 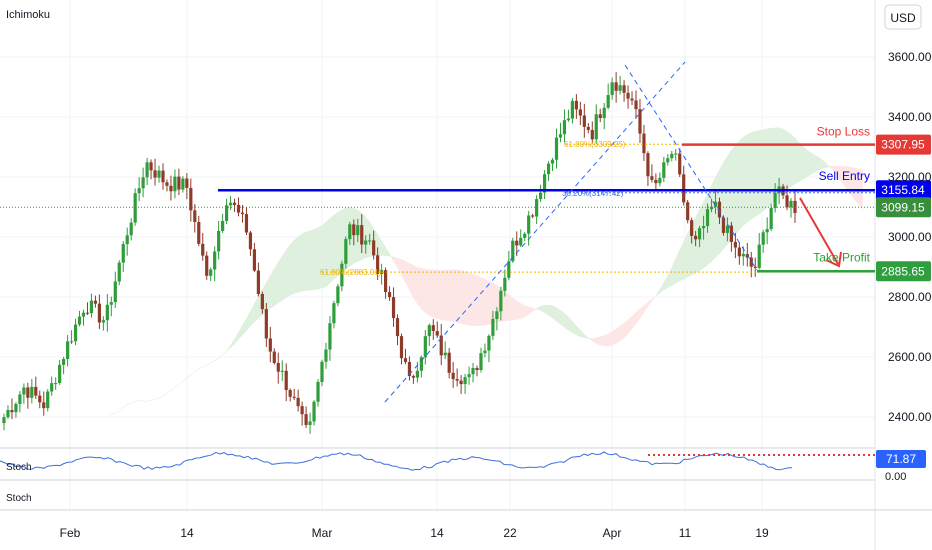 I want to click on time-tick-label: Feb, so click(x=70, y=533).